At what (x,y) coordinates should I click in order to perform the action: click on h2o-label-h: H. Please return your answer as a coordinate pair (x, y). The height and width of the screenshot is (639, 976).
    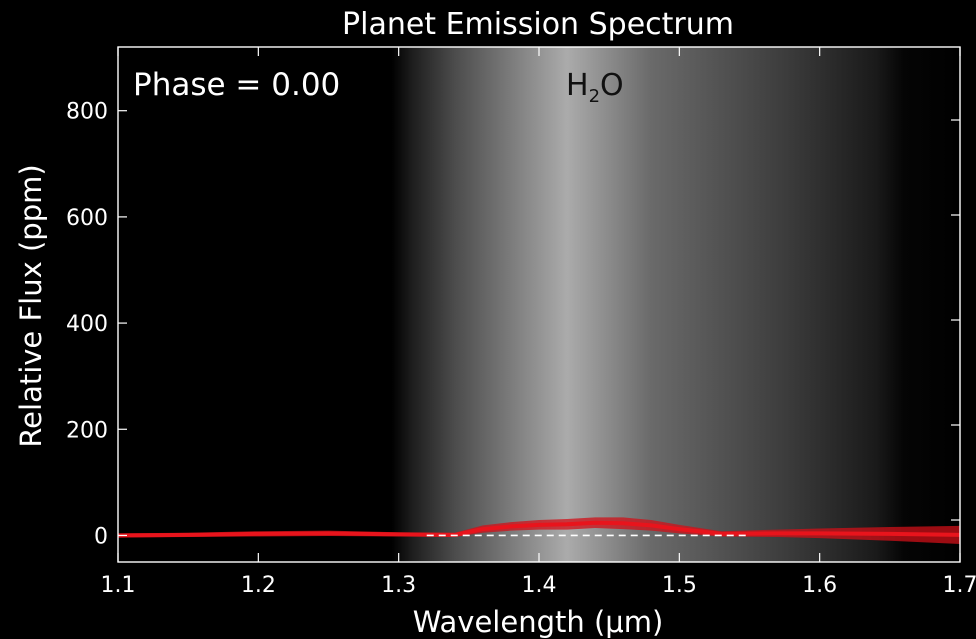
    Looking at the image, I should click on (577, 85).